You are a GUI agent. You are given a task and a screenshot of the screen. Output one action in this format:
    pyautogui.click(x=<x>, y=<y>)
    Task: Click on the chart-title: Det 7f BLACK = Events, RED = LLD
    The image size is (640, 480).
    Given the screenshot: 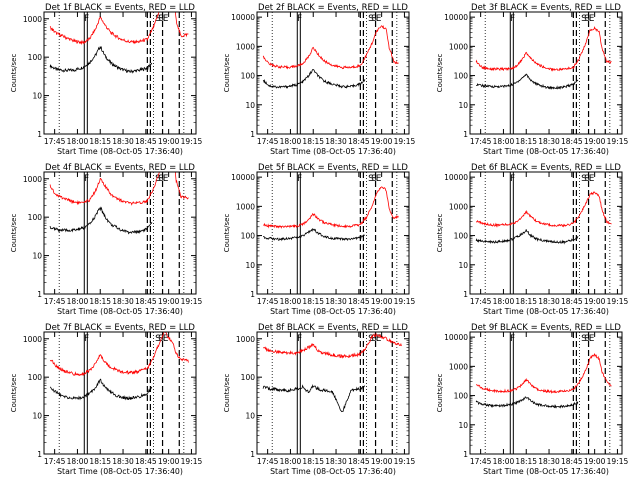 What is the action you would take?
    pyautogui.click(x=120, y=328)
    